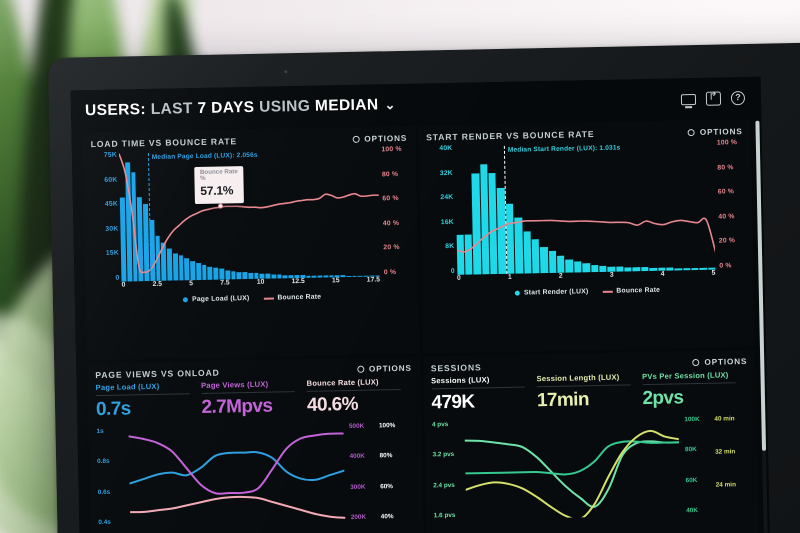  What do you see at coordinates (171, 109) in the screenshot?
I see `title-dim-1: LAST` at bounding box center [171, 109].